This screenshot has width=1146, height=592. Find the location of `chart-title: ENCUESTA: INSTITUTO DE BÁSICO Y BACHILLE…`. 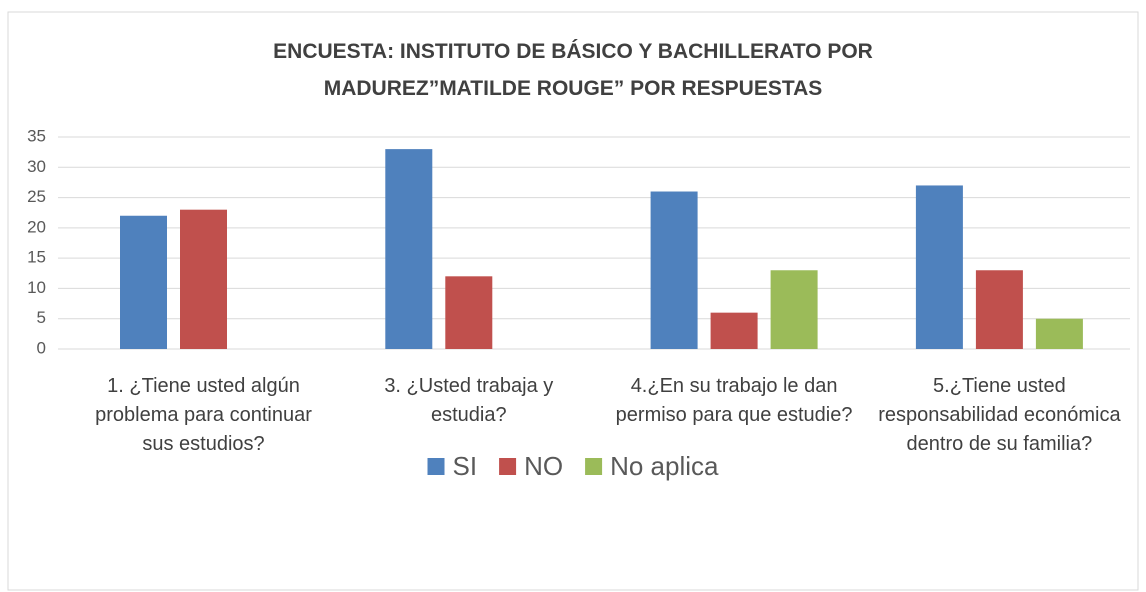

chart-title: ENCUESTA: INSTITUTO DE BÁSICO Y BACHILLE… is located at coordinates (573, 70).